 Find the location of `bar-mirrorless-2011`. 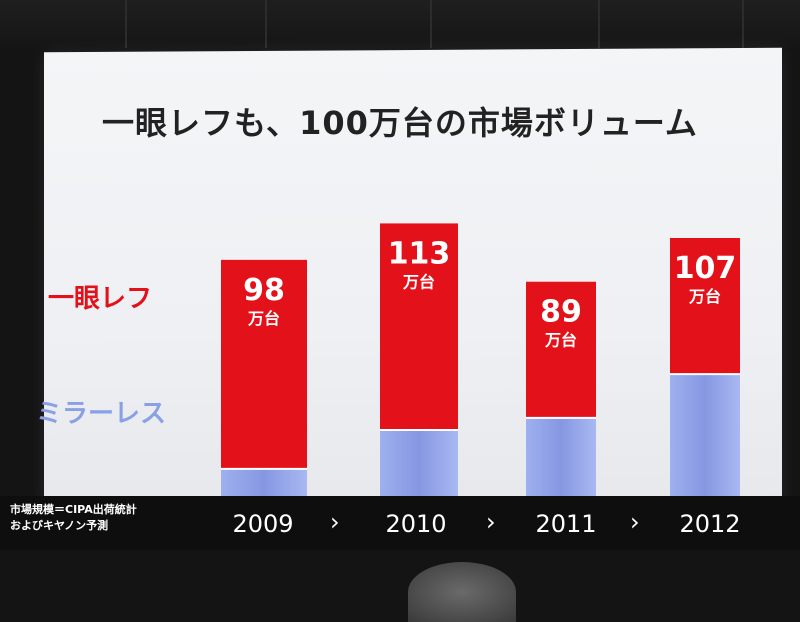

bar-mirrorless-2011 is located at coordinates (561, 457).